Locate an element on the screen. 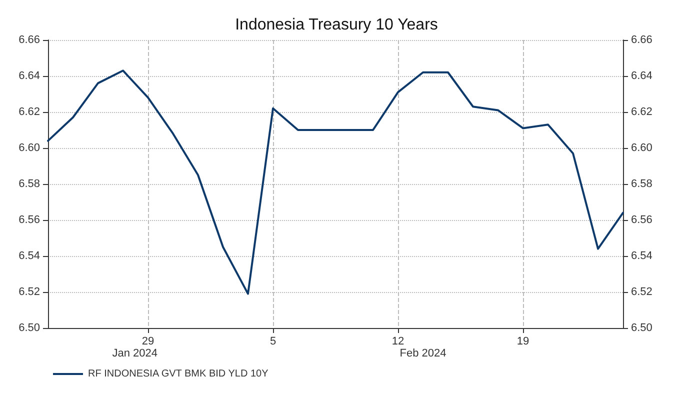  x-tick-label: 12 is located at coordinates (398, 342).